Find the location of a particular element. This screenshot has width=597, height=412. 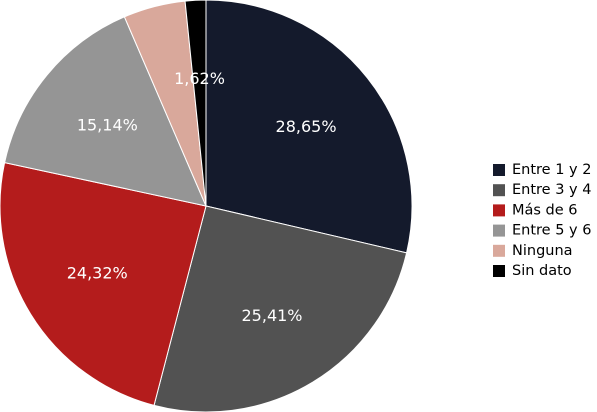

slice-label-entre-5-y-6: 15,14% is located at coordinates (107, 124).